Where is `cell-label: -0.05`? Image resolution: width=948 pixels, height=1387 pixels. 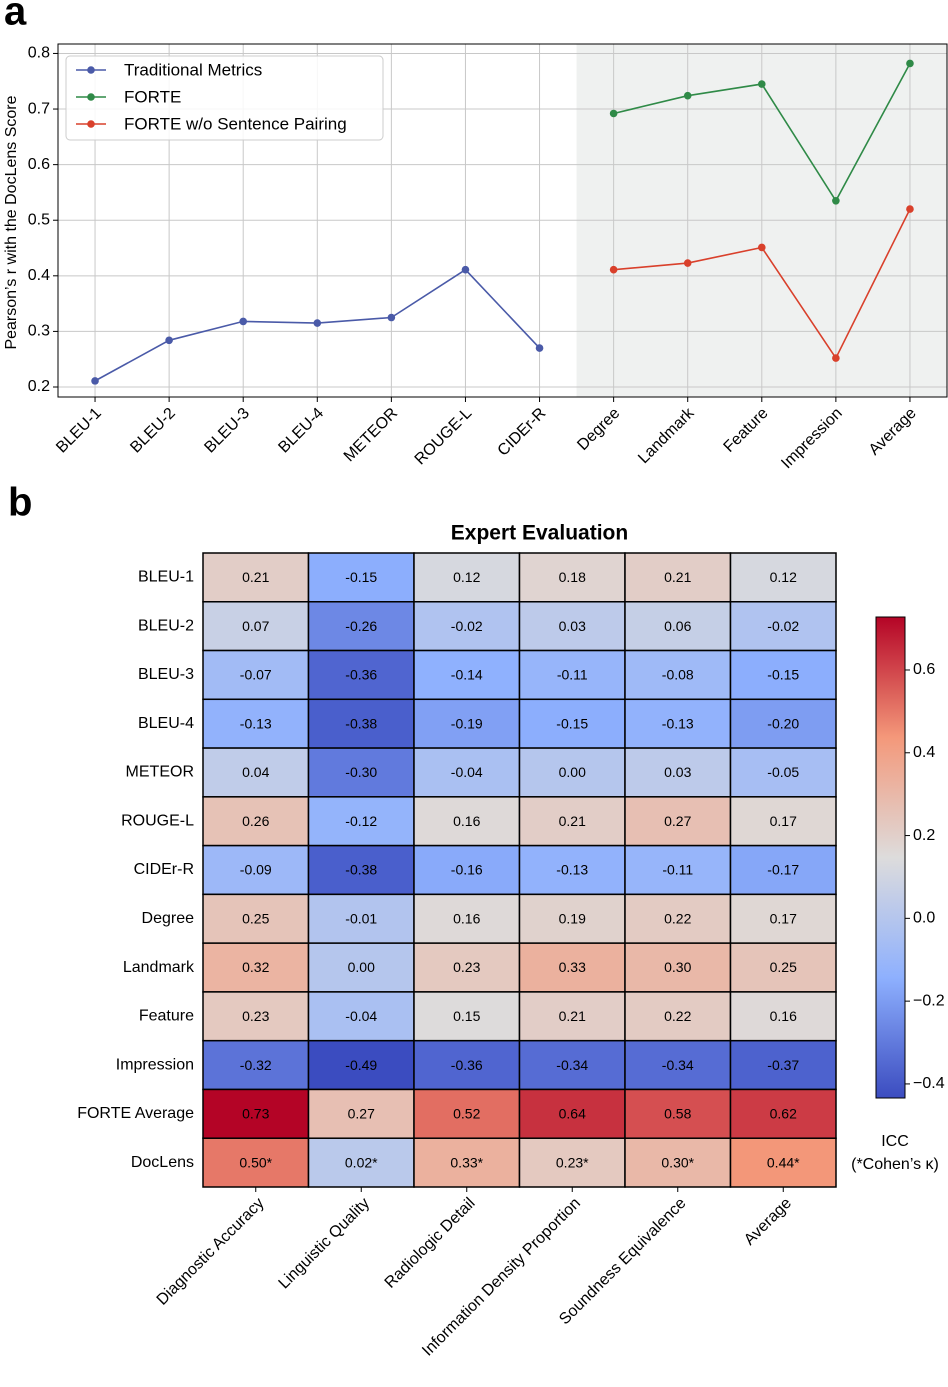 cell-label: -0.05 is located at coordinates (783, 772).